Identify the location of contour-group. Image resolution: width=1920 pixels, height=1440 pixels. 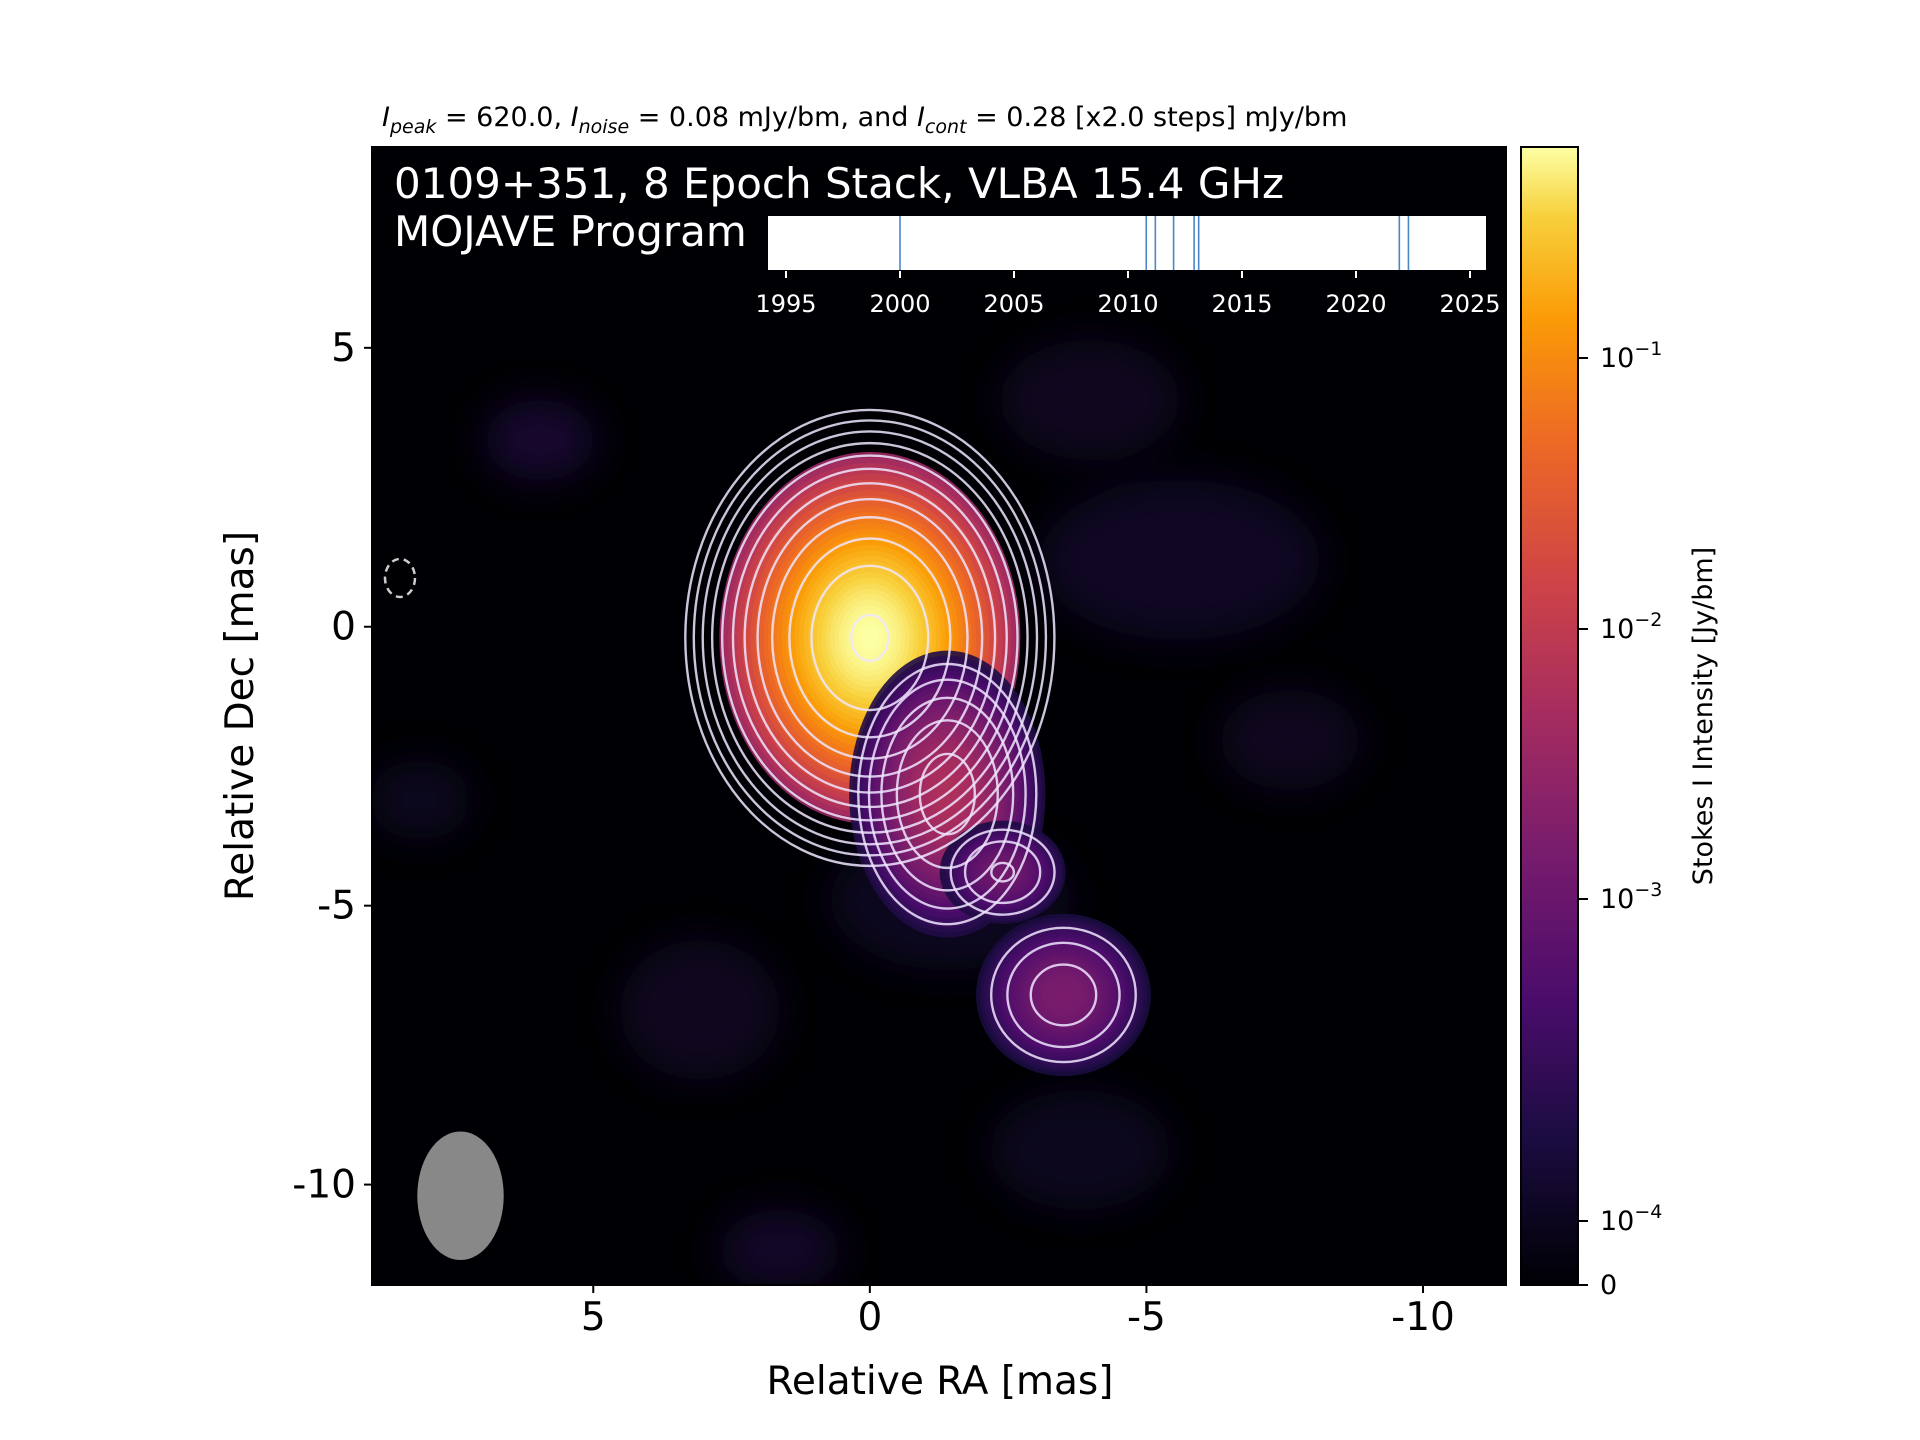
(910, 736).